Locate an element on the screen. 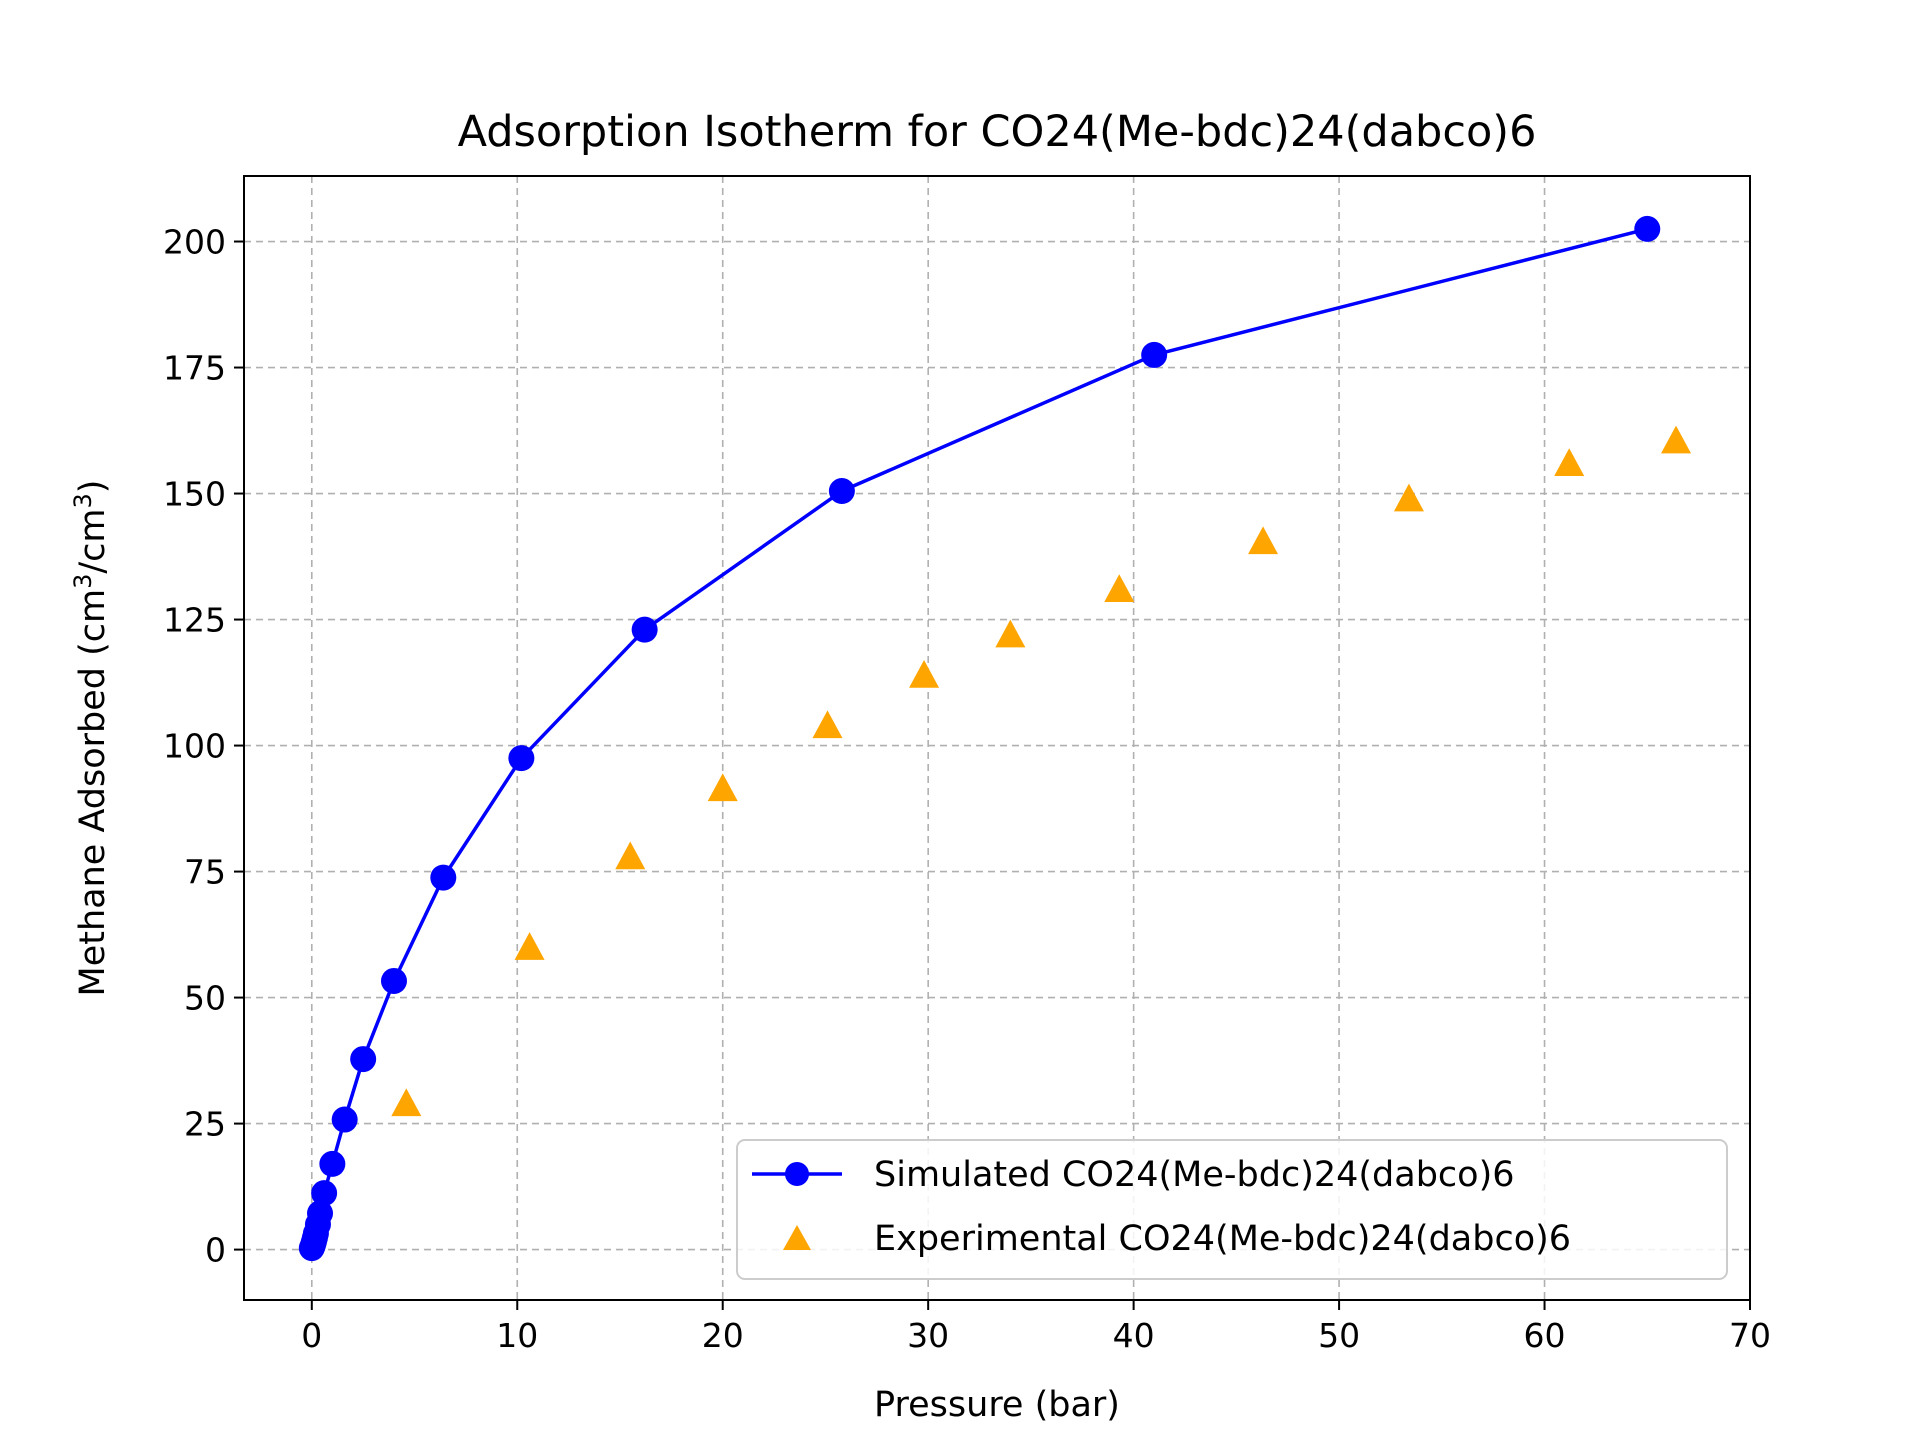 The height and width of the screenshot is (1440, 1920). y-axis-label-superscript-2: 3 is located at coordinates (83, 500).